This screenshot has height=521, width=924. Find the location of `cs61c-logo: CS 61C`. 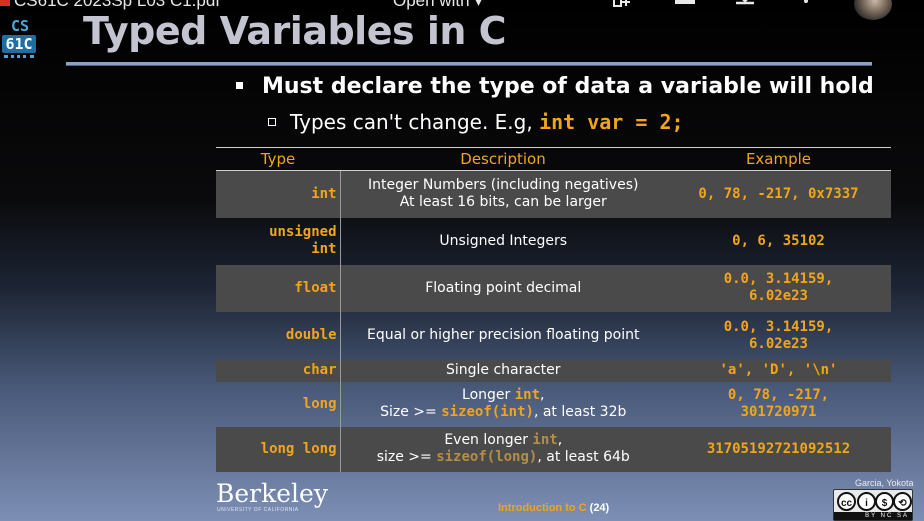

cs61c-logo: CS 61C is located at coordinates (20, 40).